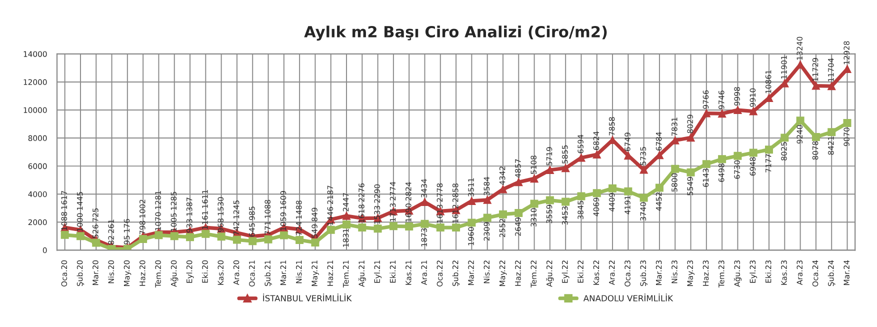 This screenshot has height=327, width=877. I want to click on chart-title: Aylık m2 Başı Ciro Analizi (Ciro/m2), so click(455, 33).